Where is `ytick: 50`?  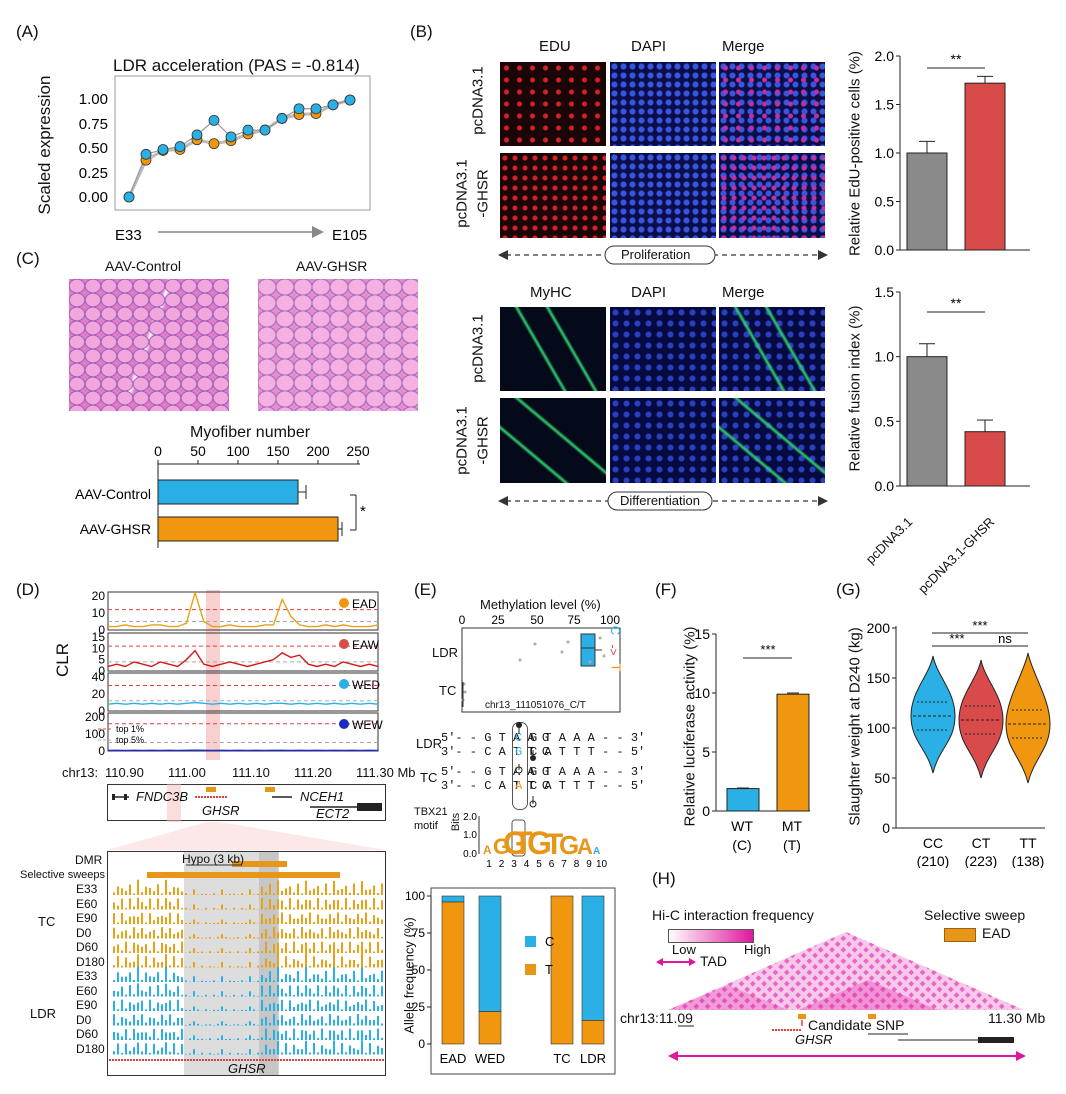
ytick: 50 is located at coordinates (882, 778).